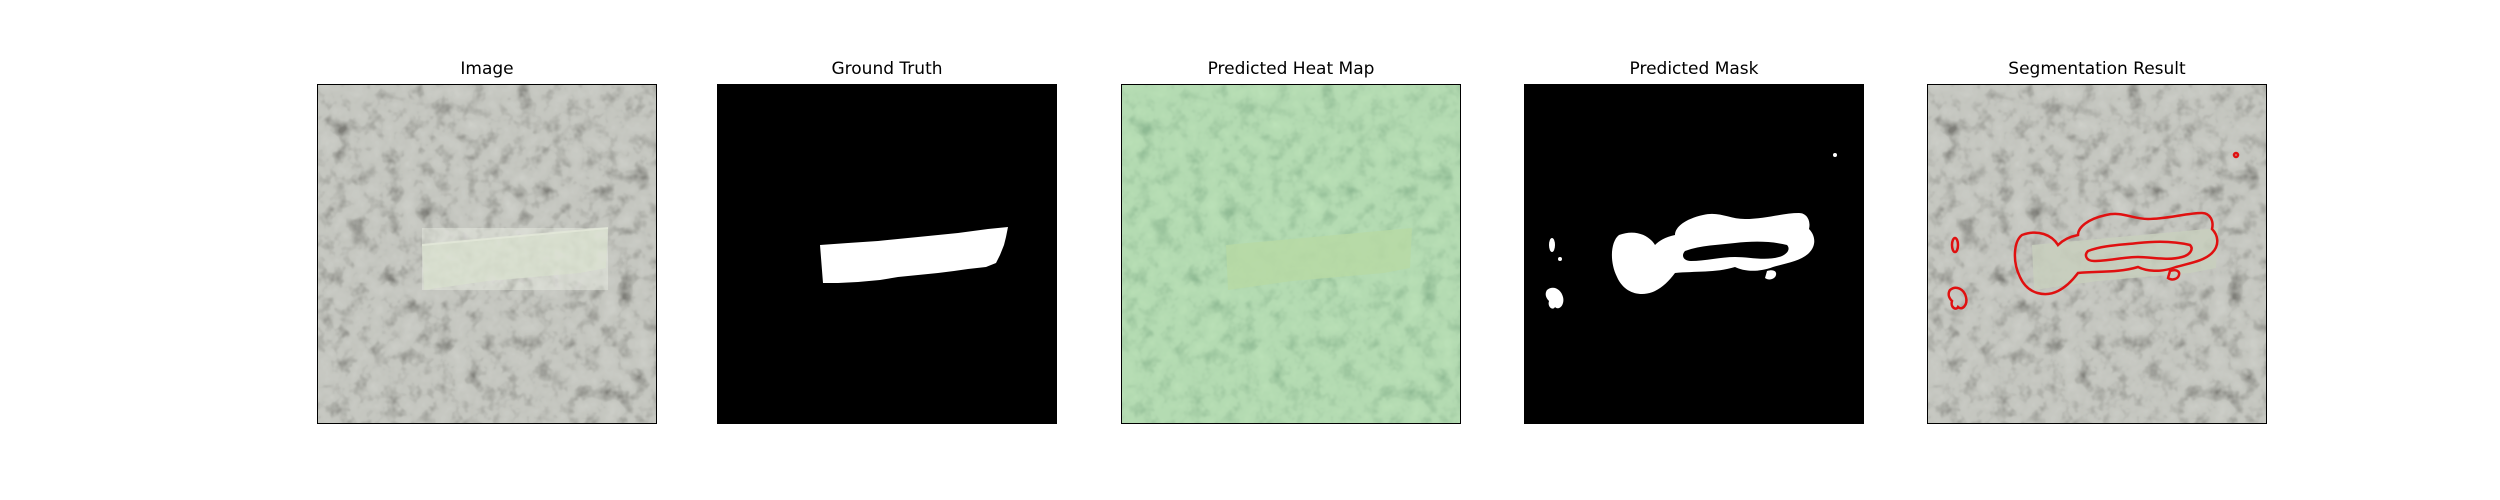 Image resolution: width=2500 pixels, height=500 pixels. What do you see at coordinates (1694, 69) in the screenshot?
I see `panel-title: Predicted Mask` at bounding box center [1694, 69].